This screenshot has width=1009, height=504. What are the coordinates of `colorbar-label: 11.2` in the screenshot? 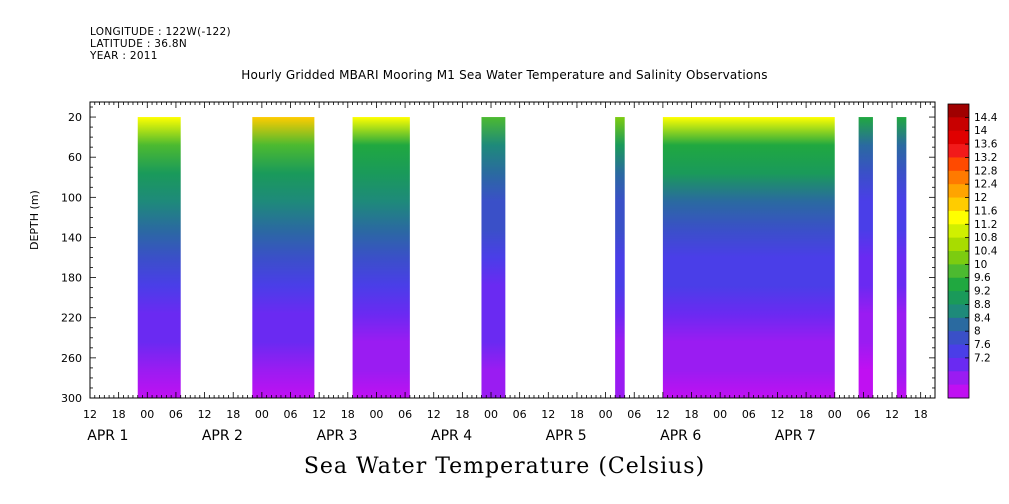 It's located at (985, 225).